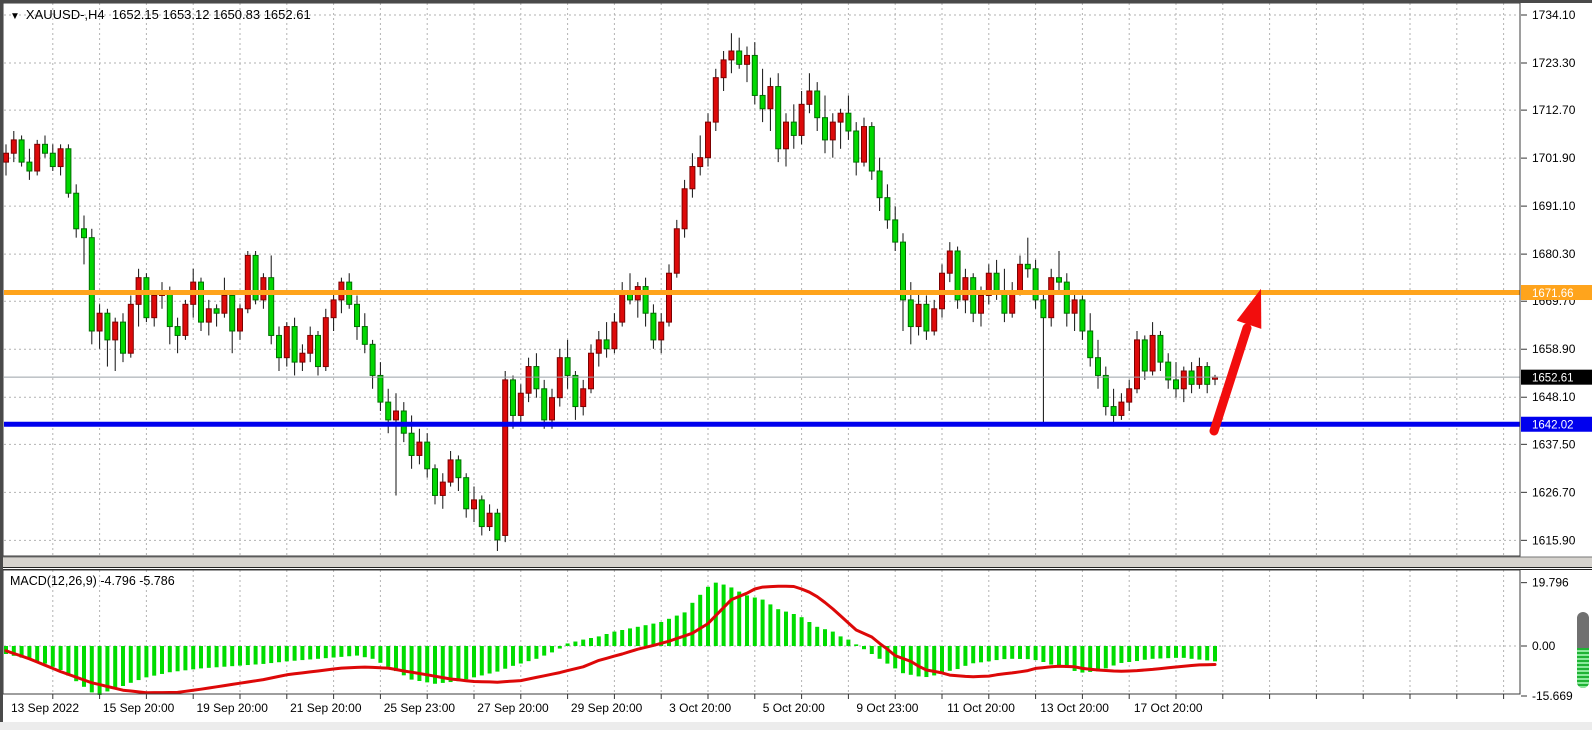  Describe the element at coordinates (1074, 708) in the screenshot. I see `time-axis-label: 13 Oct 20:00` at that location.